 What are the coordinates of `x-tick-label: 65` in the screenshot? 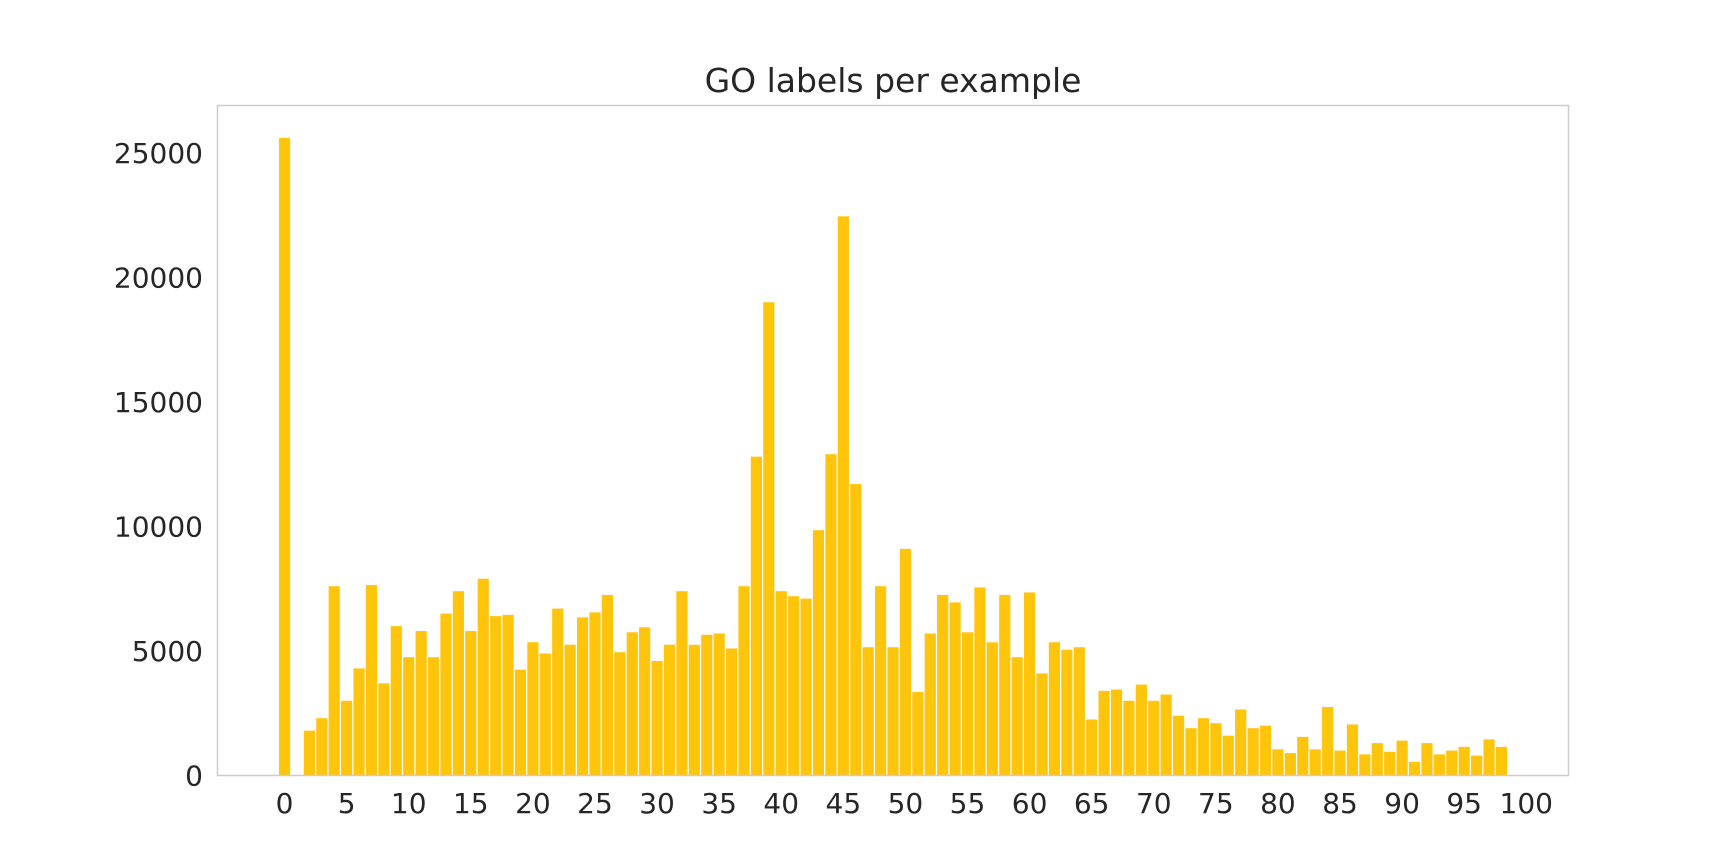 It's located at (1092, 803).